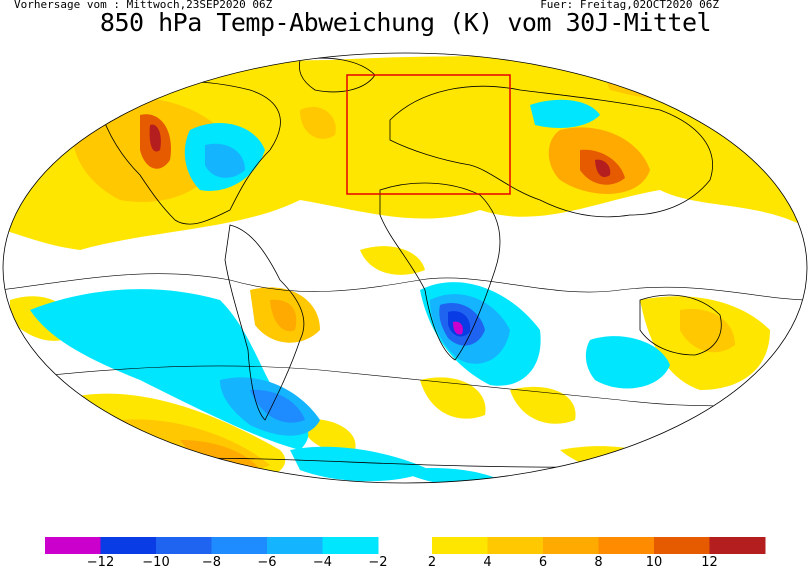  I want to click on legend-tick-label: −6, so click(267, 562).